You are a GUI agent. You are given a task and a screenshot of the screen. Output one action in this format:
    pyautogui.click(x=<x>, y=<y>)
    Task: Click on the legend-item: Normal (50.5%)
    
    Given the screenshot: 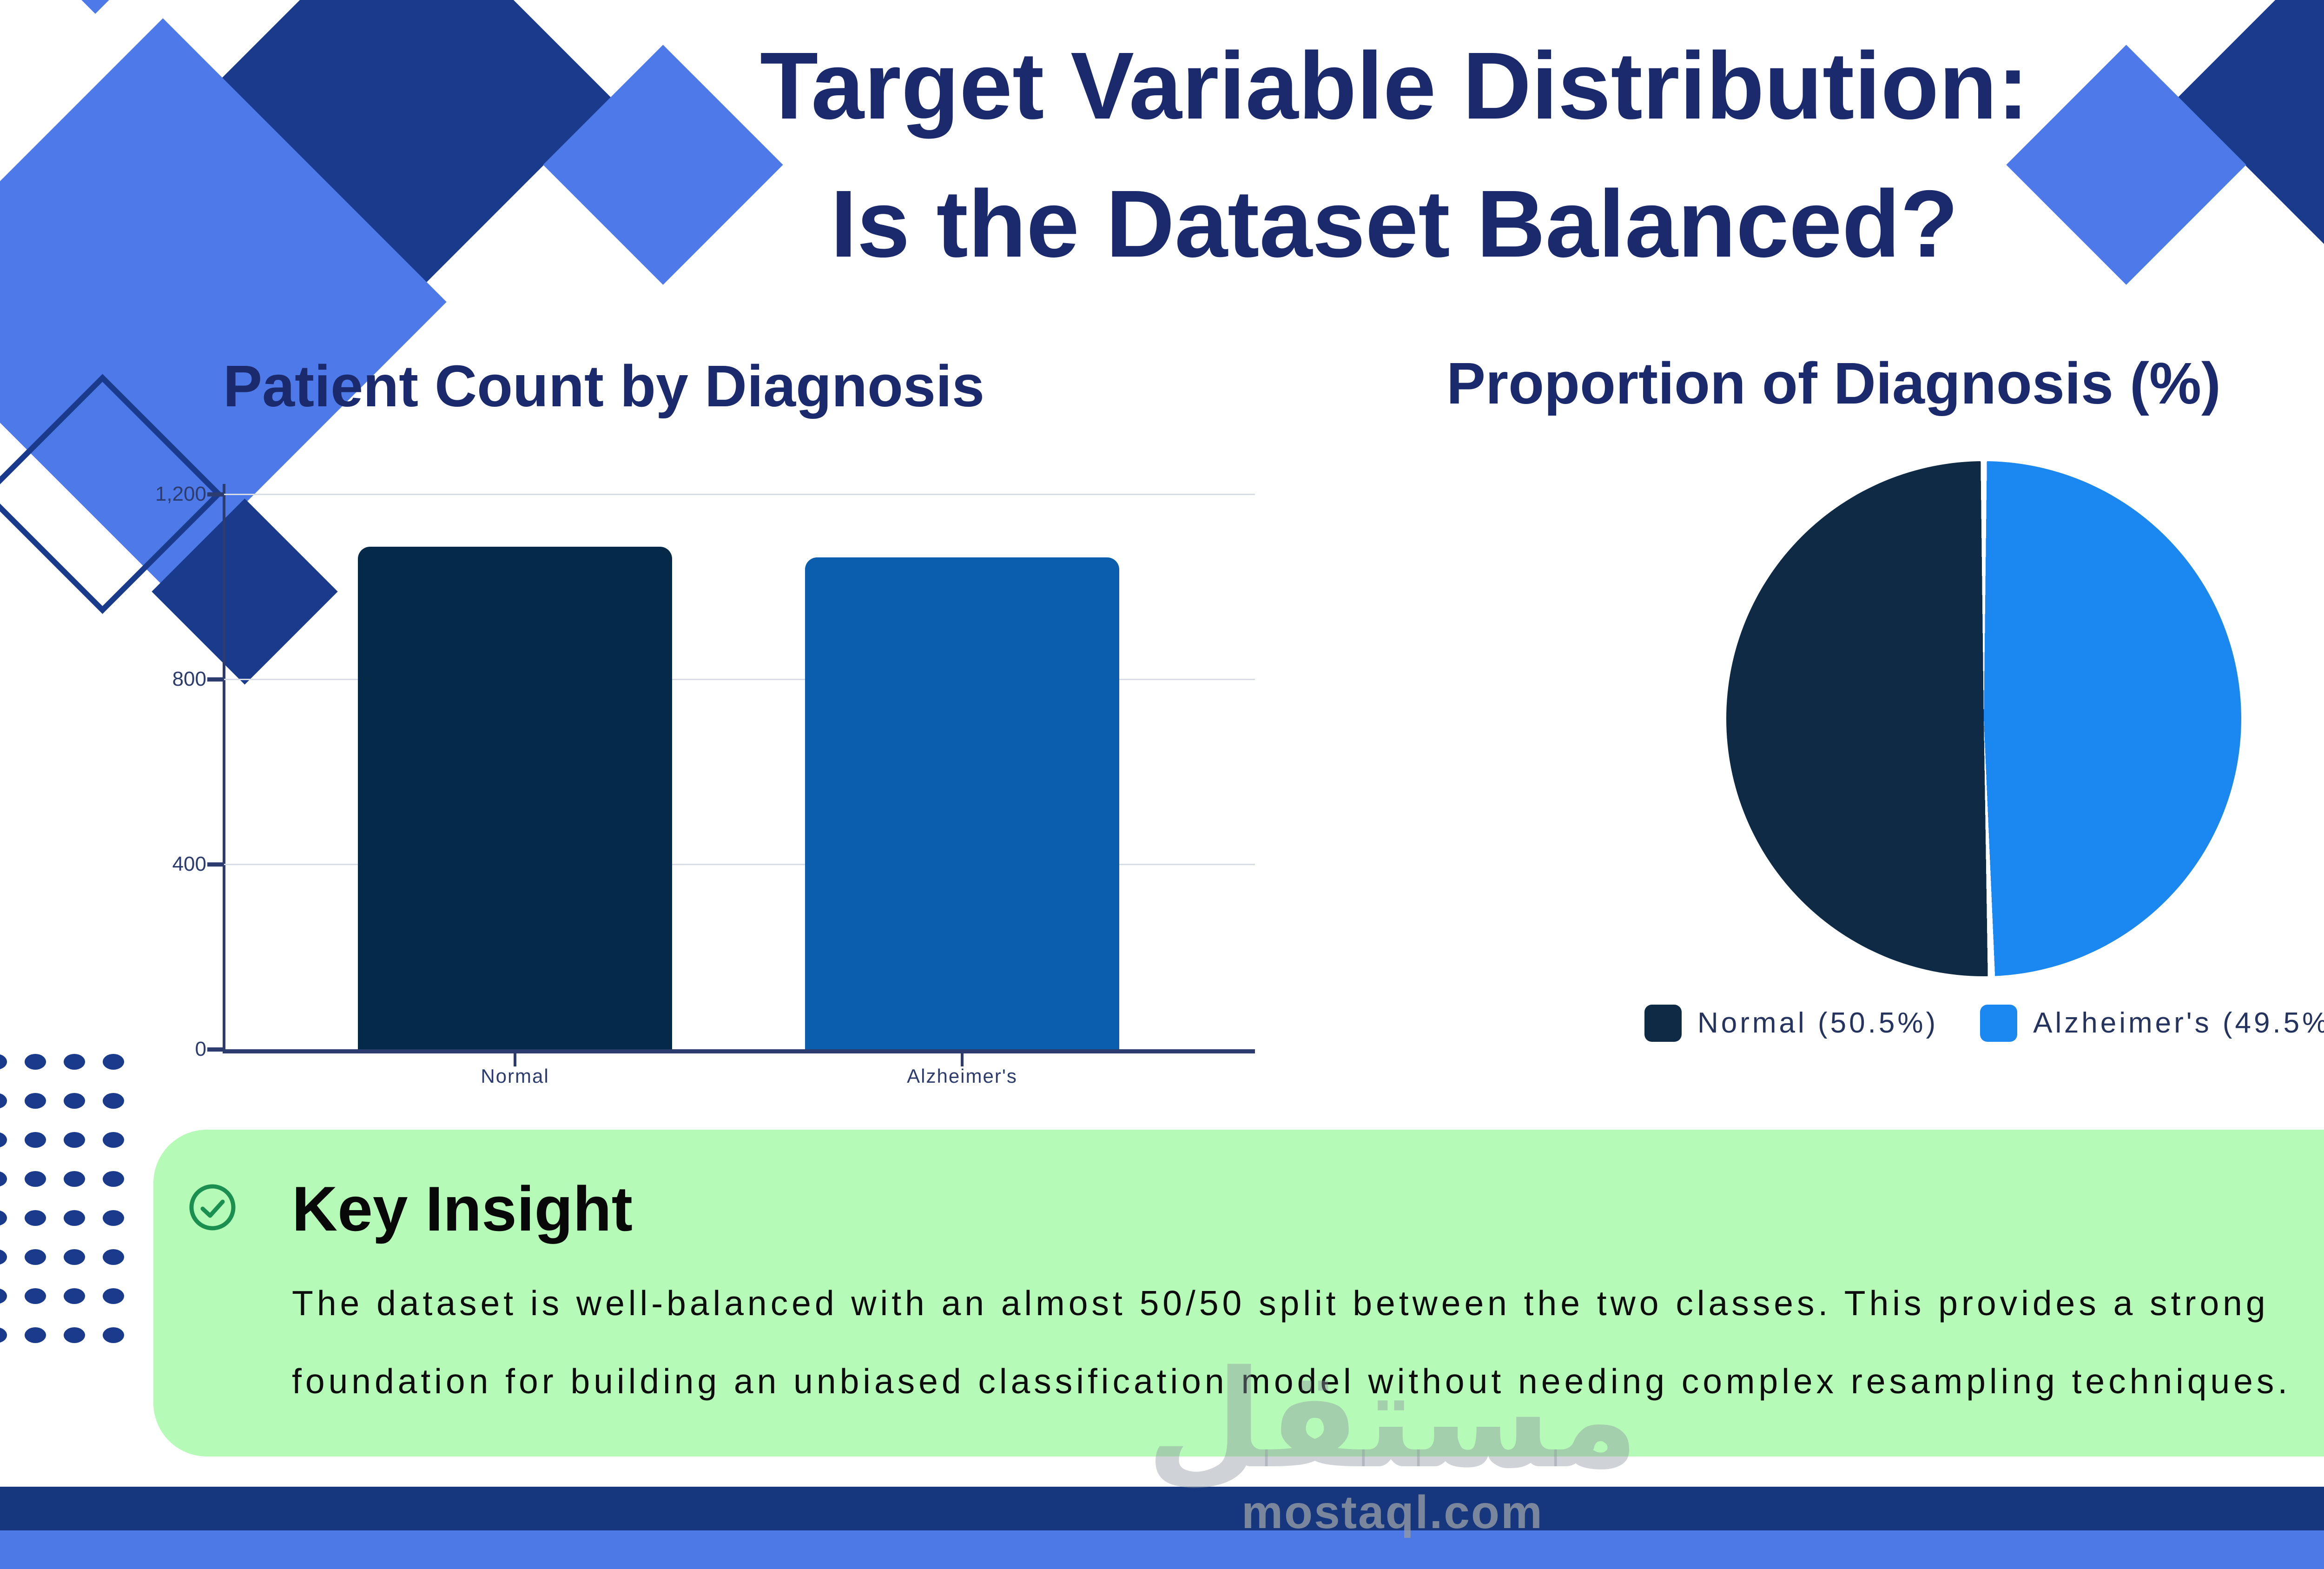 What is the action you would take?
    pyautogui.click(x=1791, y=1023)
    